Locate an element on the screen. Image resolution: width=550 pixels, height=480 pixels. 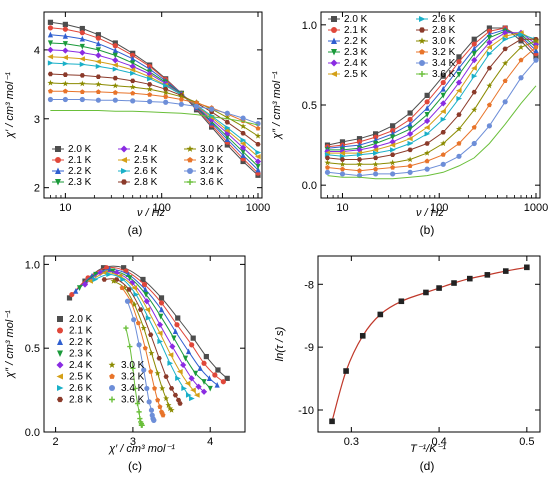
series-3-2K is located at coordinates (142, 351).